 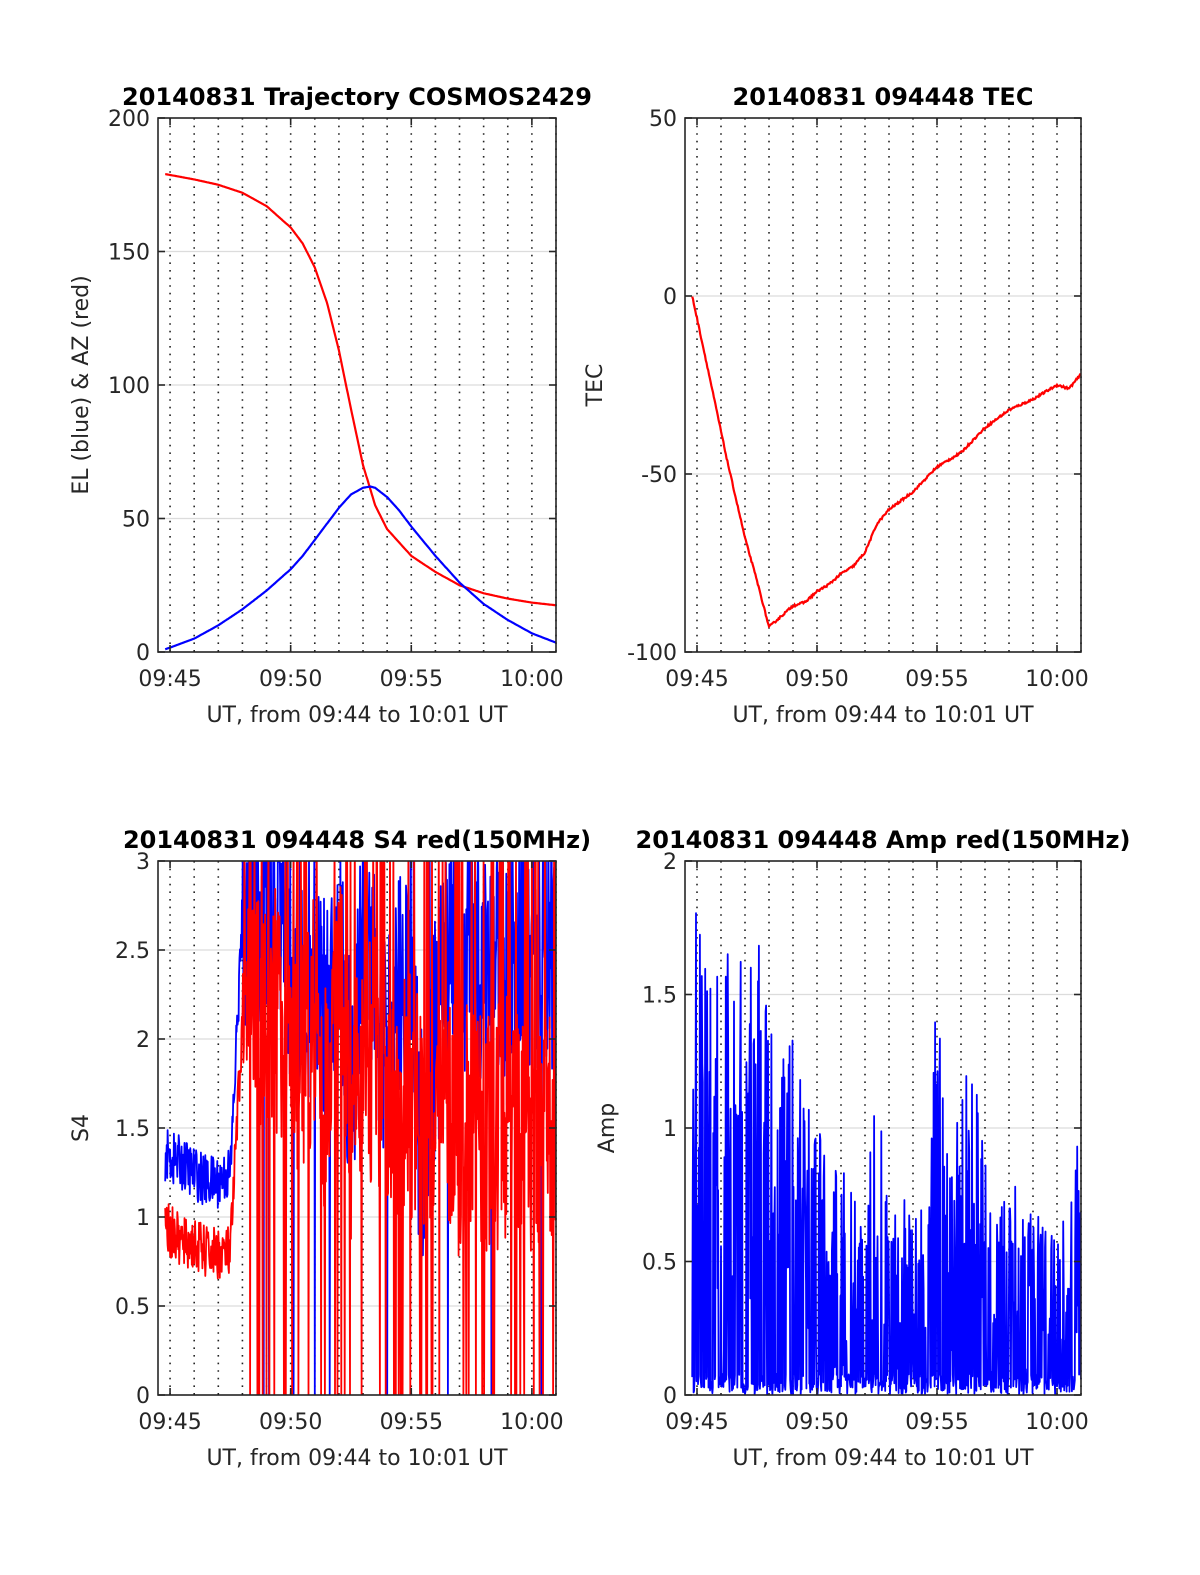 What do you see at coordinates (129, 253) in the screenshot?
I see `y-tick-label: 150` at bounding box center [129, 253].